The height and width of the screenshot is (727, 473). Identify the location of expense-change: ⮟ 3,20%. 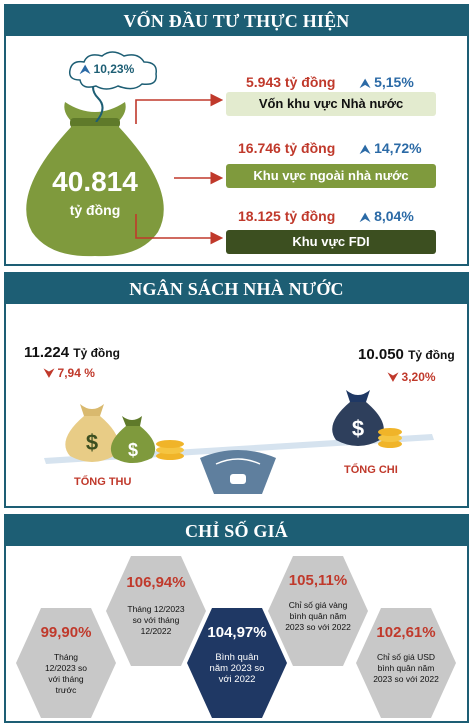
(412, 377).